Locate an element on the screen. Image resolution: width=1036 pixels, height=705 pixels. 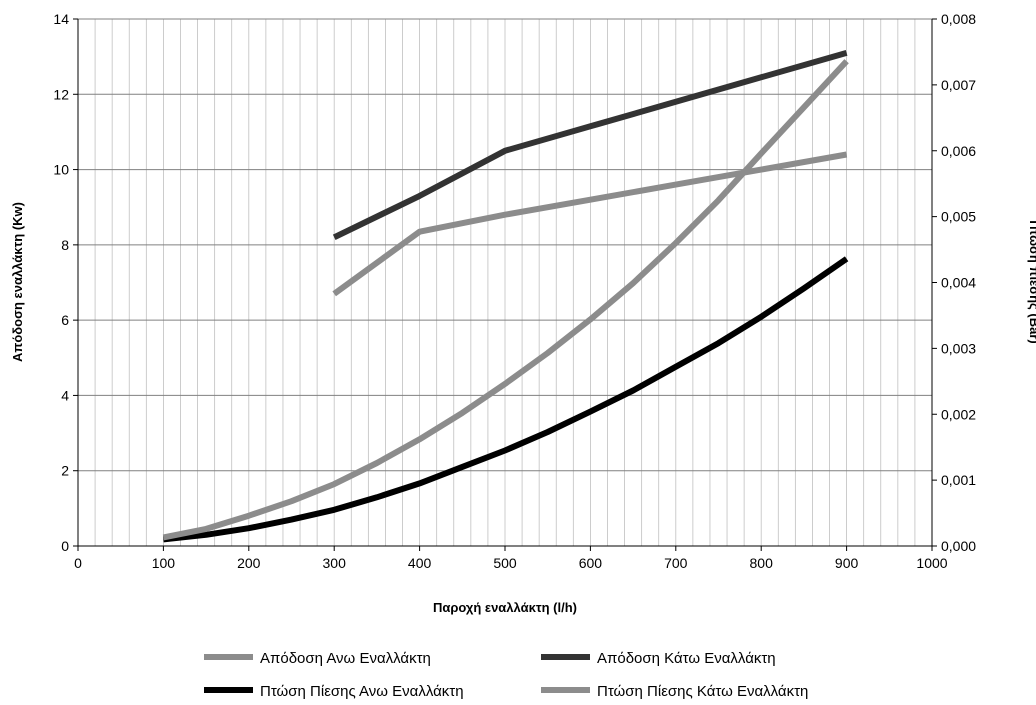
x-tick-label: 700 is located at coordinates (676, 563).